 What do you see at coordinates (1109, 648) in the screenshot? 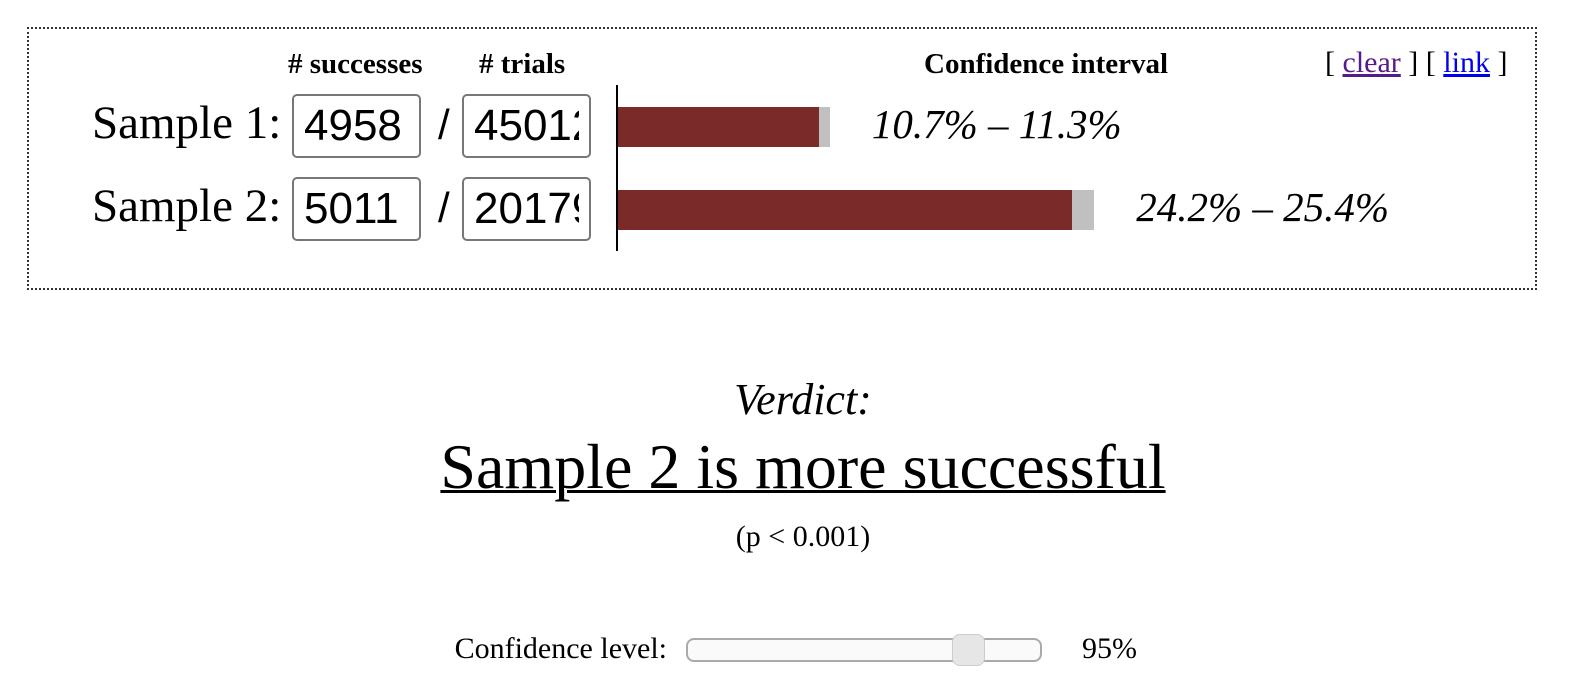
I see `confidence-value: 95%` at bounding box center [1109, 648].